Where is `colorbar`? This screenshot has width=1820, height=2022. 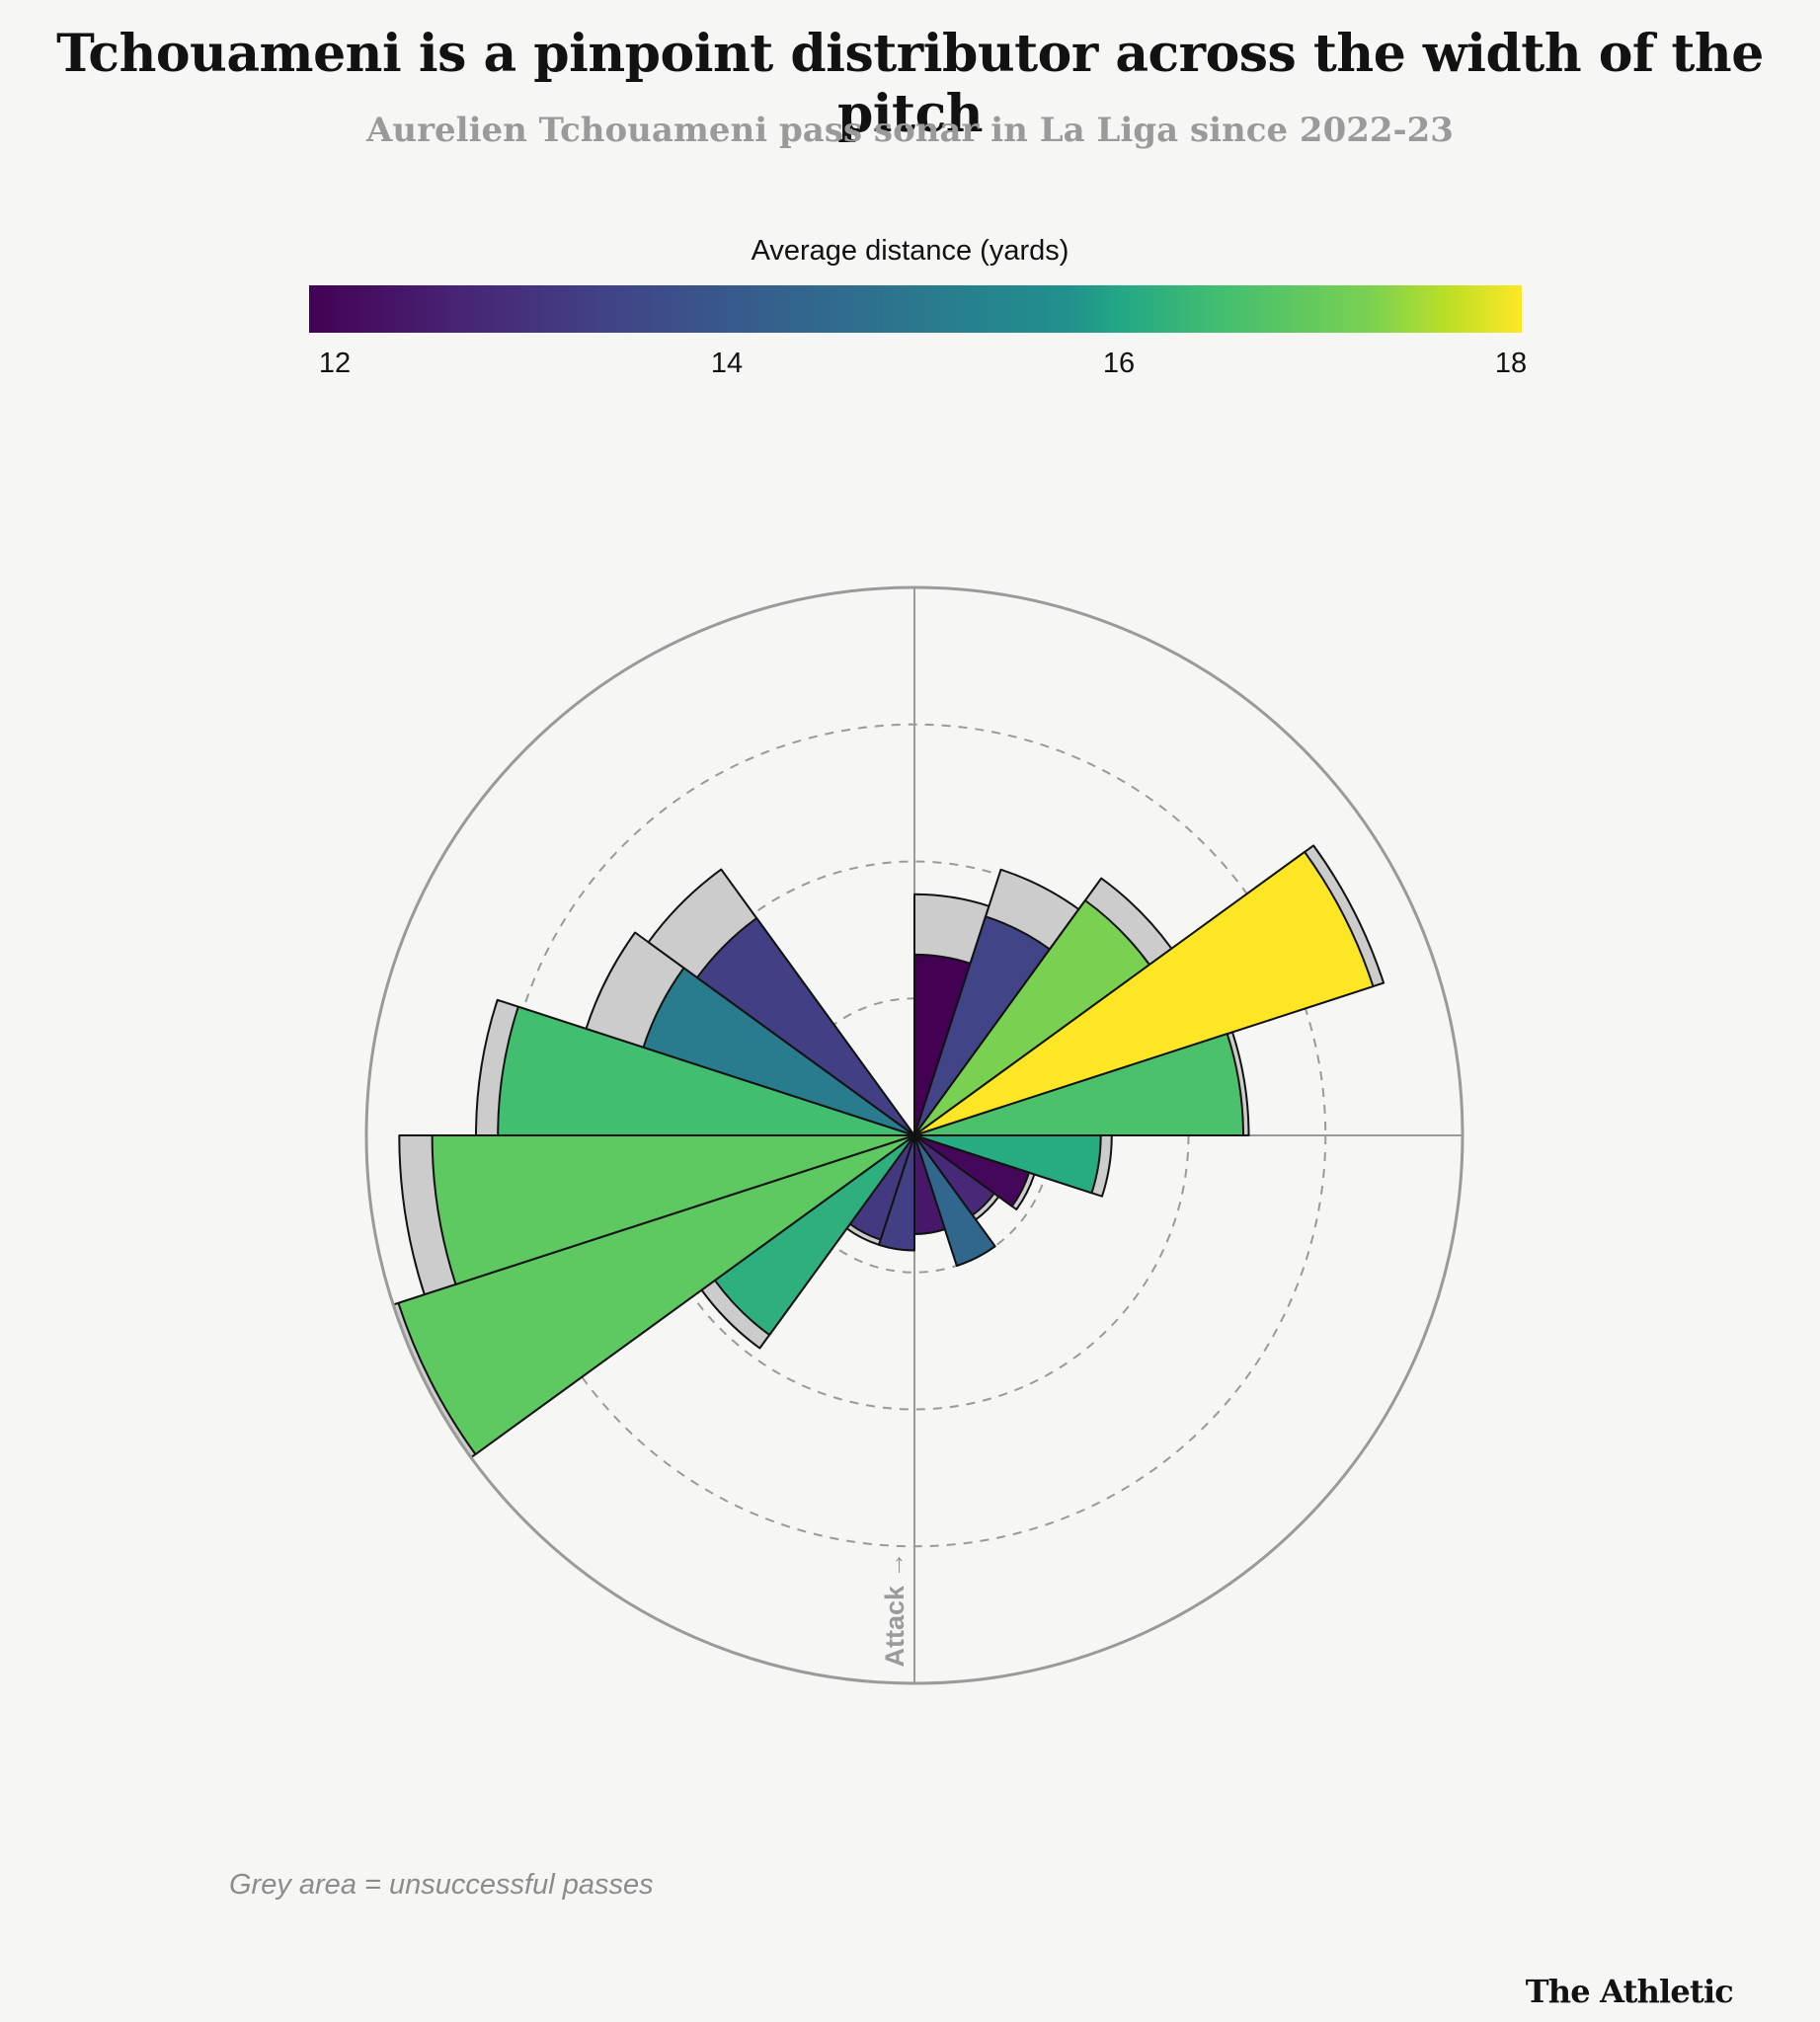
colorbar is located at coordinates (915, 309).